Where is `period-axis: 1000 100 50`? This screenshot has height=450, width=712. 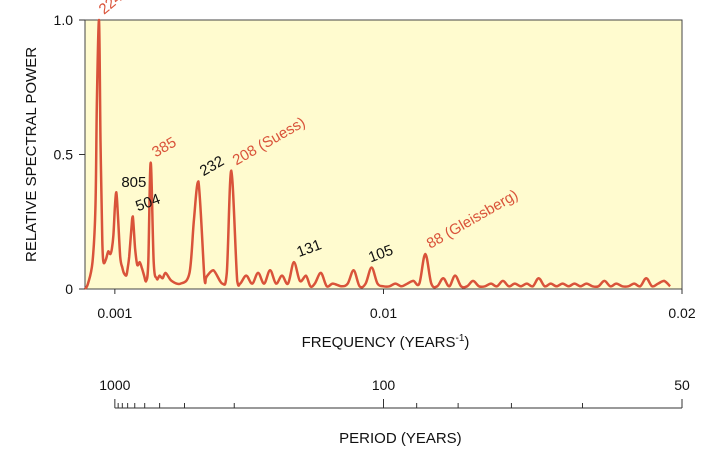
period-axis: 1000 100 50 is located at coordinates (394, 393).